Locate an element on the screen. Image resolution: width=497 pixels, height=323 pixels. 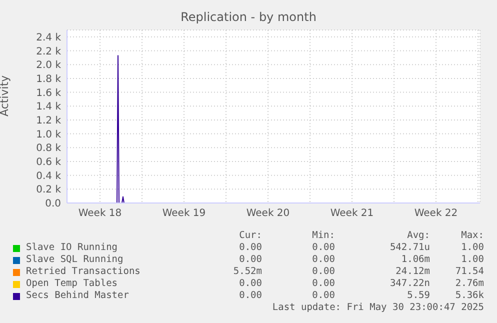
y-tick-label: 1.8 k is located at coordinates (49, 79).